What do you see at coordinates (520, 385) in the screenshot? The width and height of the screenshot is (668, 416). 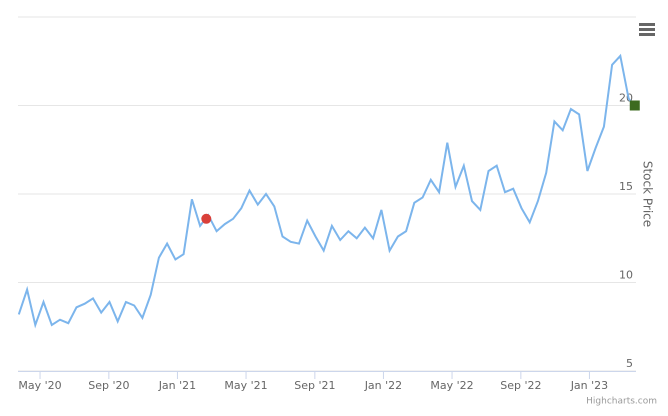 I see `x-tick-label: Sep '22` at bounding box center [520, 385].